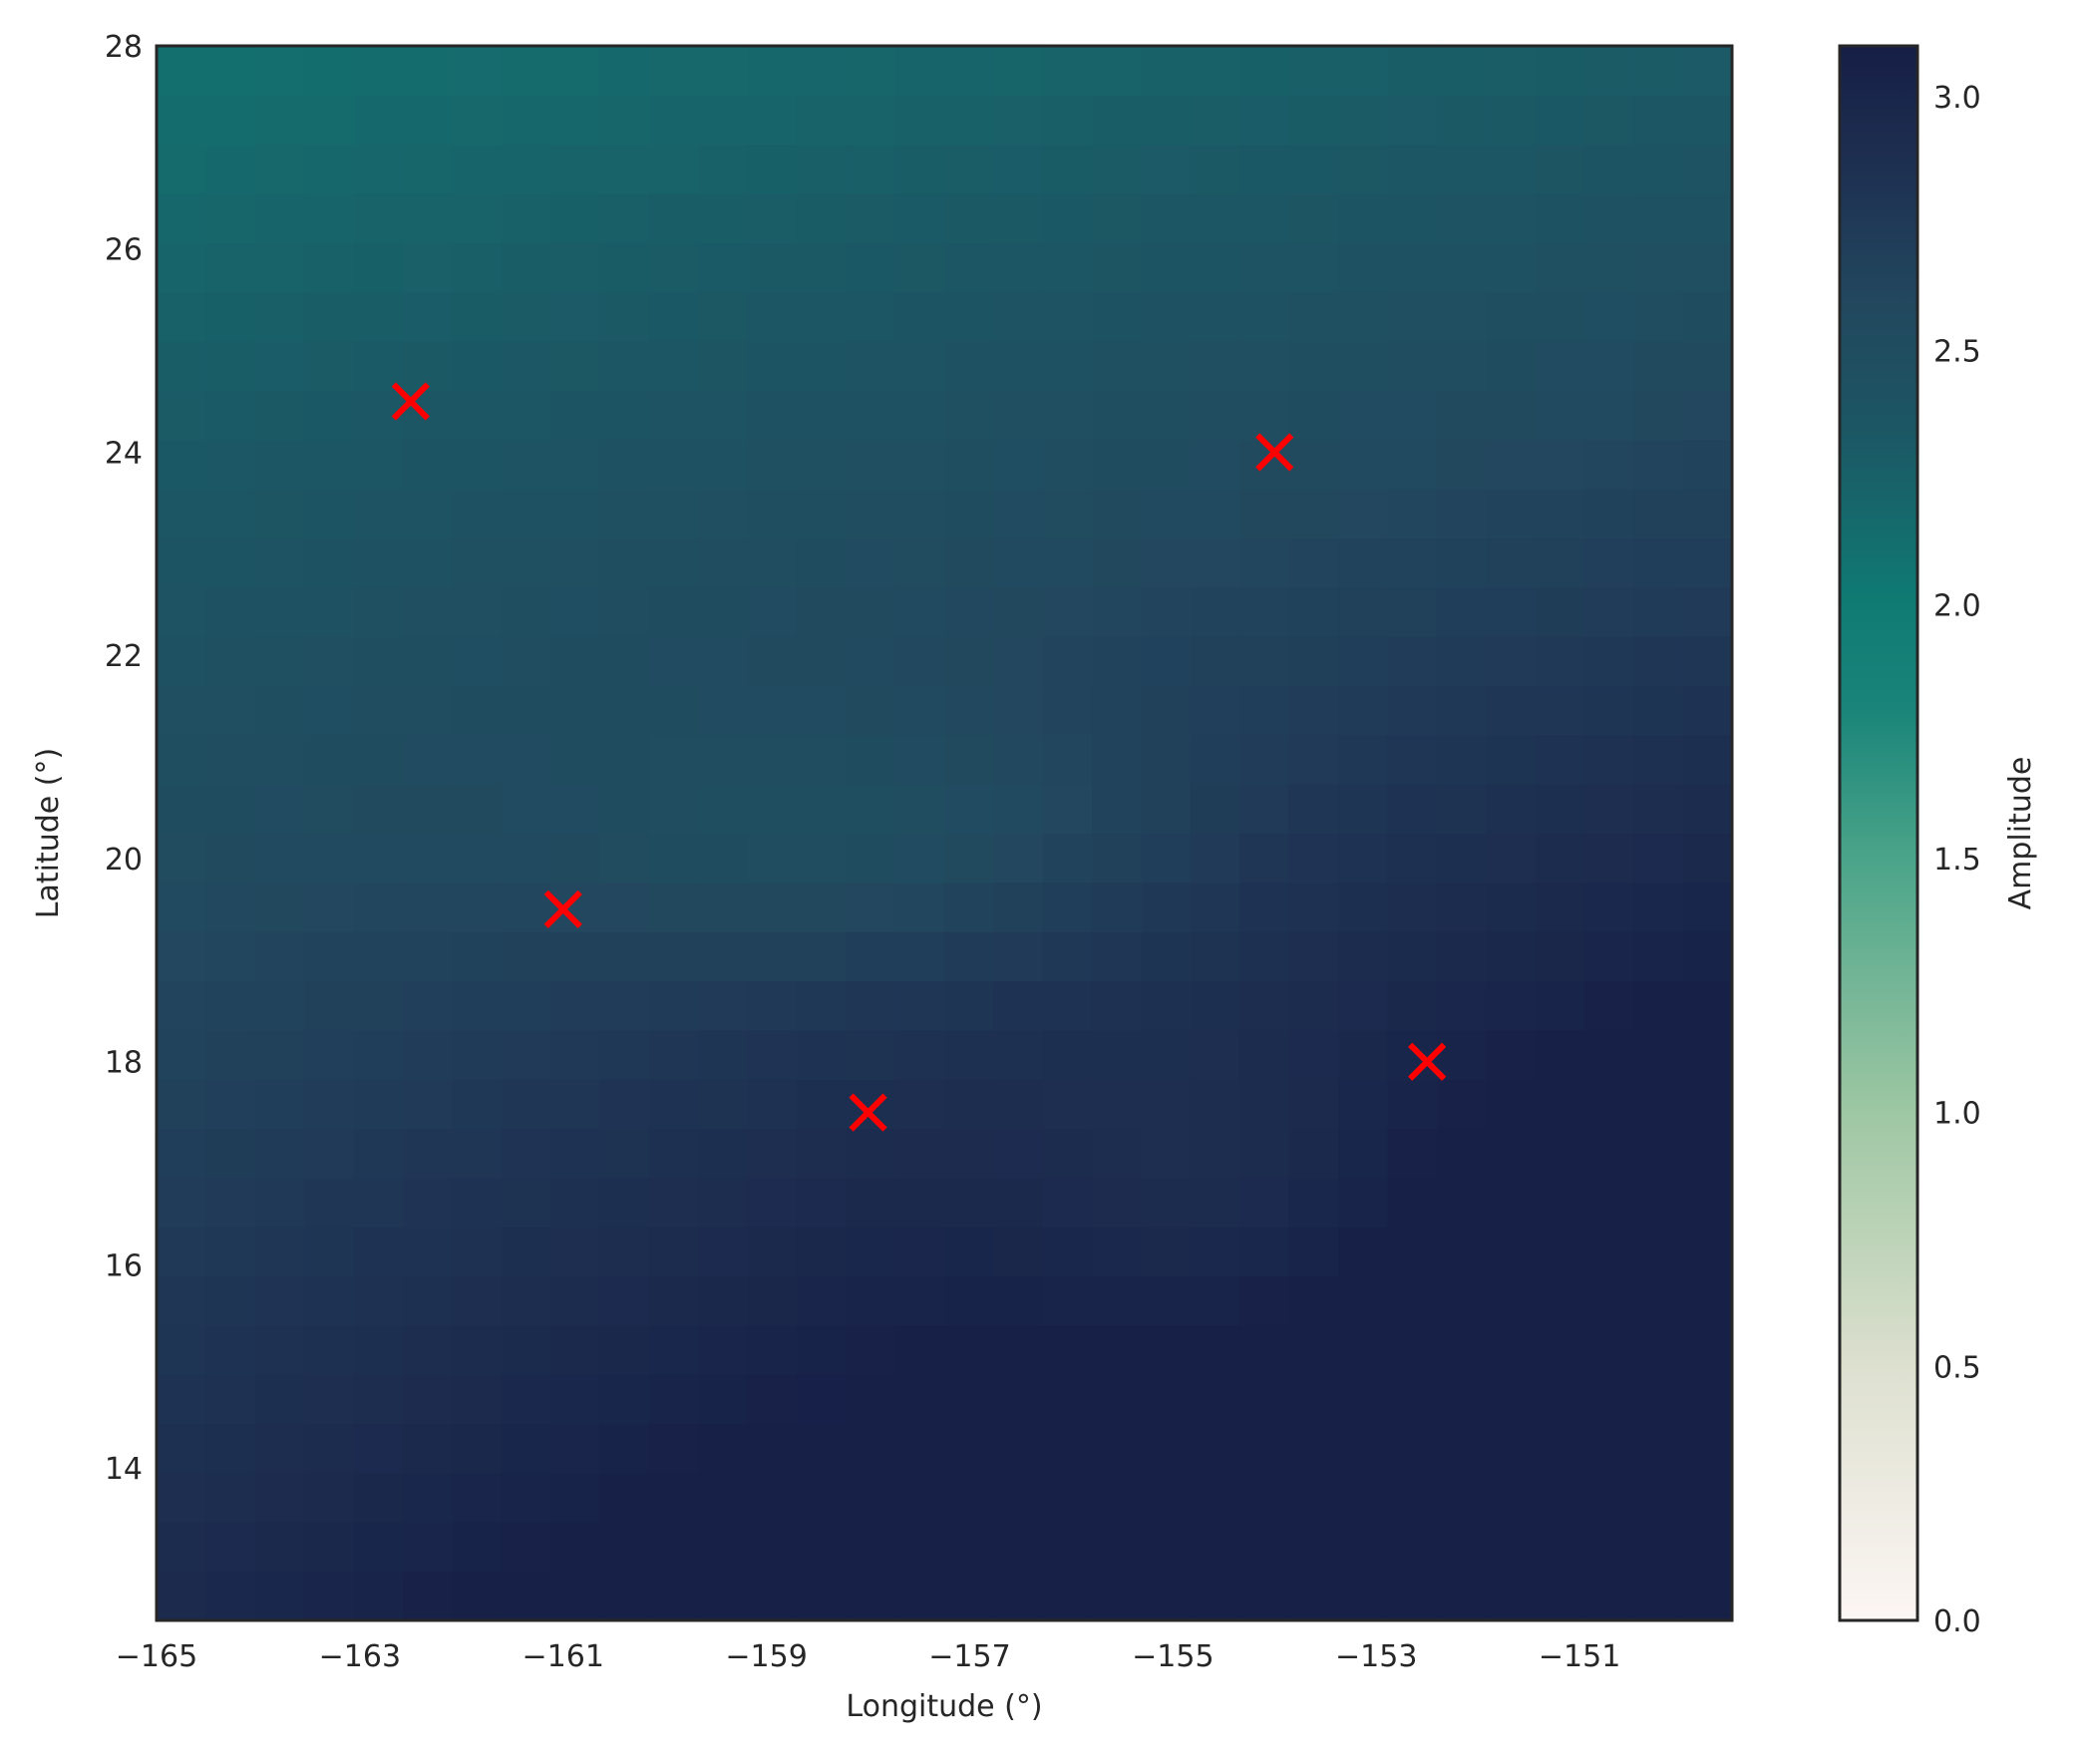 This screenshot has height=1764, width=2086. What do you see at coordinates (1957, 1114) in the screenshot?
I see `colorbar-tick-label: 1.0` at bounding box center [1957, 1114].